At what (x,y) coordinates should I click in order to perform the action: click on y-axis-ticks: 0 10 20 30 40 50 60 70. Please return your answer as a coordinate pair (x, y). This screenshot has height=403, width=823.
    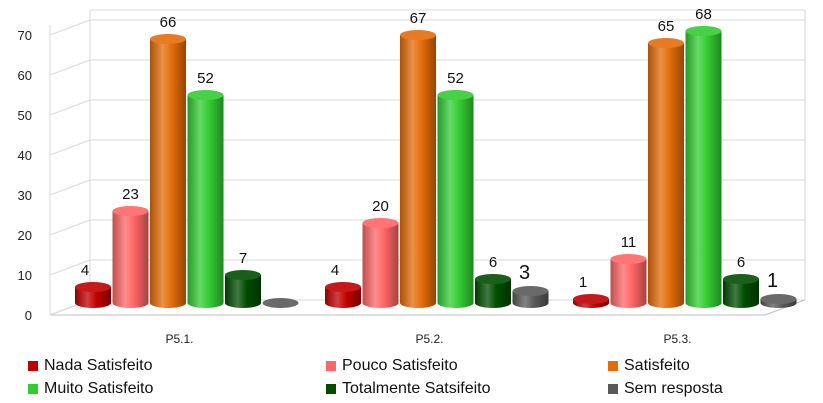
    Looking at the image, I should click on (25, 175).